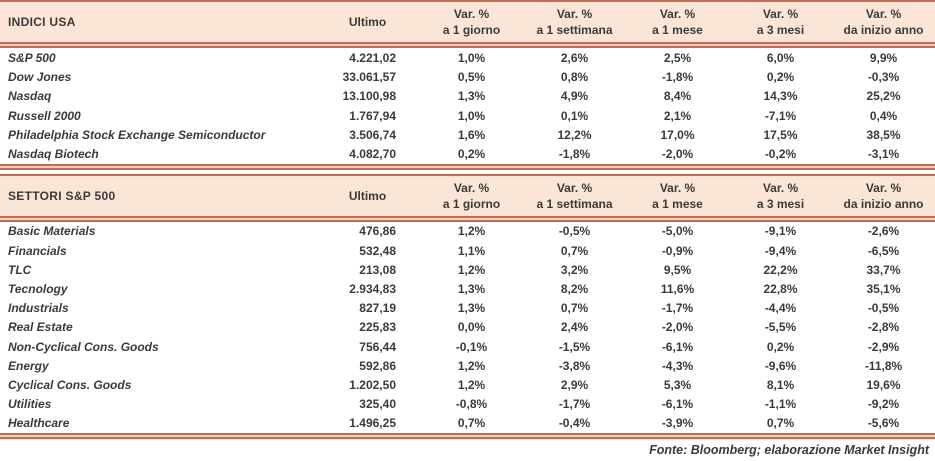 Image resolution: width=935 pixels, height=461 pixels. Describe the element at coordinates (574, 96) in the screenshot. I see `var-value: 4,9%` at that location.